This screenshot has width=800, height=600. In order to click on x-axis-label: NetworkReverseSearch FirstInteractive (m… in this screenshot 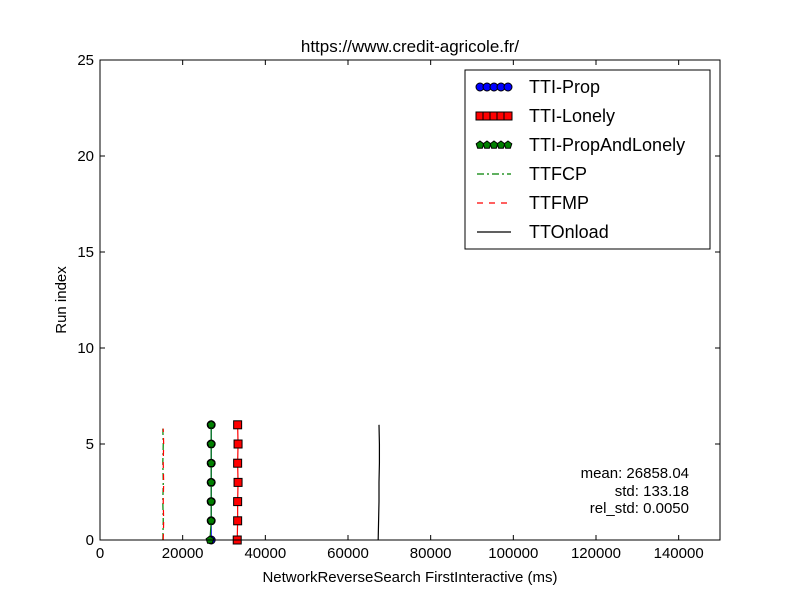, I will do `click(409, 577)`.